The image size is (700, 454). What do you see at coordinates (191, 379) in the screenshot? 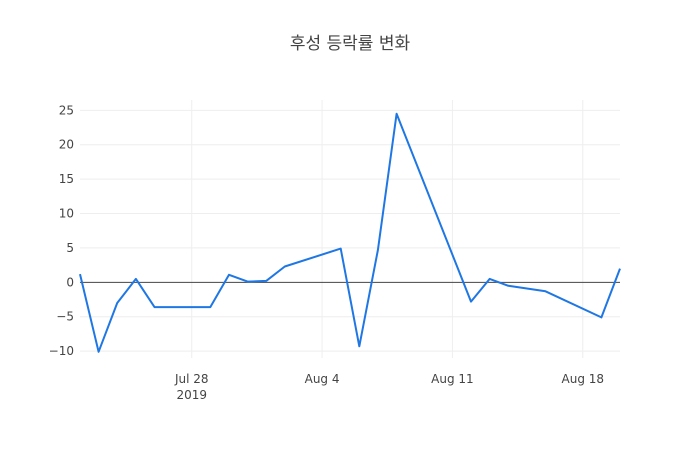
I see `x-tick-label: Jul 28` at bounding box center [191, 379].